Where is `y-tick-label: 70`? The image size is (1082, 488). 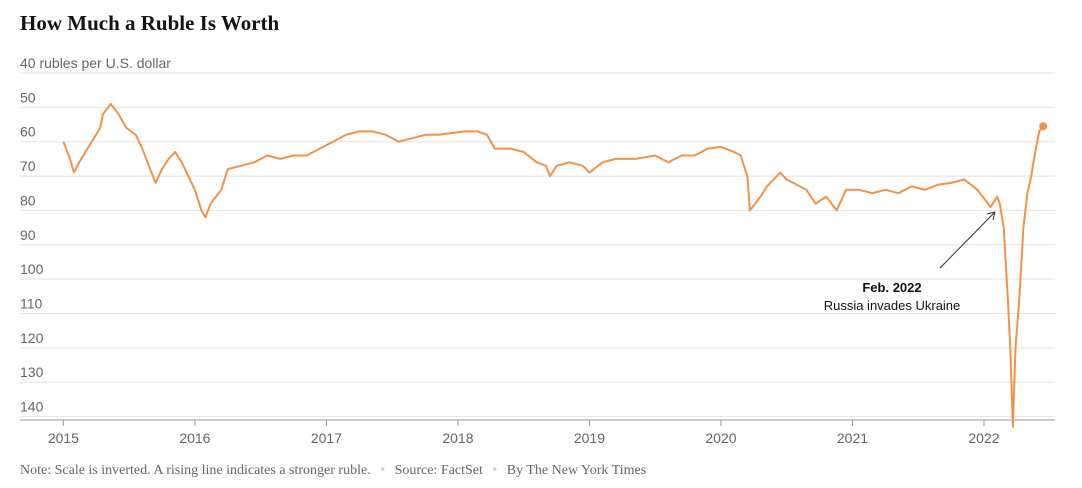 y-tick-label: 70 is located at coordinates (28, 166).